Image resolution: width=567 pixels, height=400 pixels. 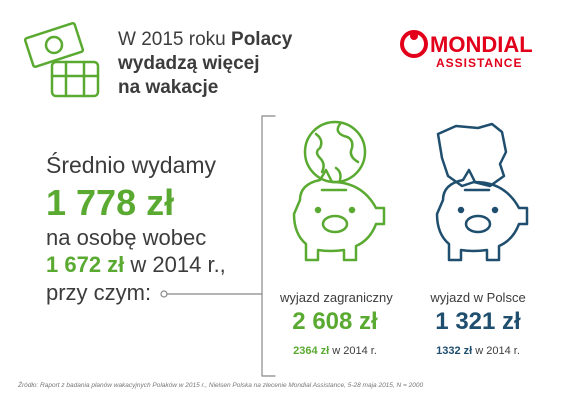 What do you see at coordinates (131, 165) in the screenshot?
I see `summary-text: Średnio wydamy` at bounding box center [131, 165].